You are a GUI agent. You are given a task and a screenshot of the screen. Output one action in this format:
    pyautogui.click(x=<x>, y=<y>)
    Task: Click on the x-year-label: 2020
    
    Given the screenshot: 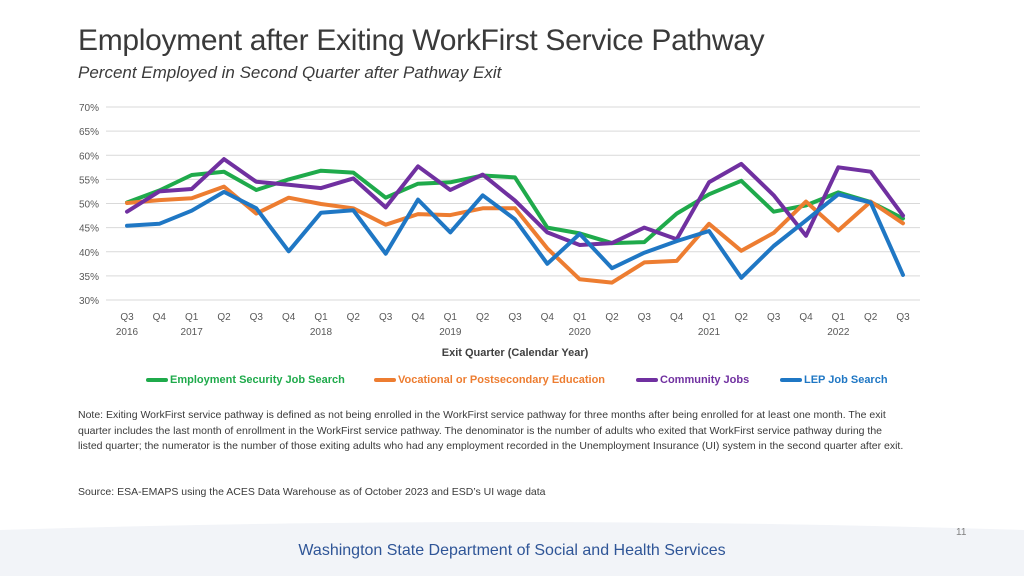 What is the action you would take?
    pyautogui.click(x=580, y=332)
    